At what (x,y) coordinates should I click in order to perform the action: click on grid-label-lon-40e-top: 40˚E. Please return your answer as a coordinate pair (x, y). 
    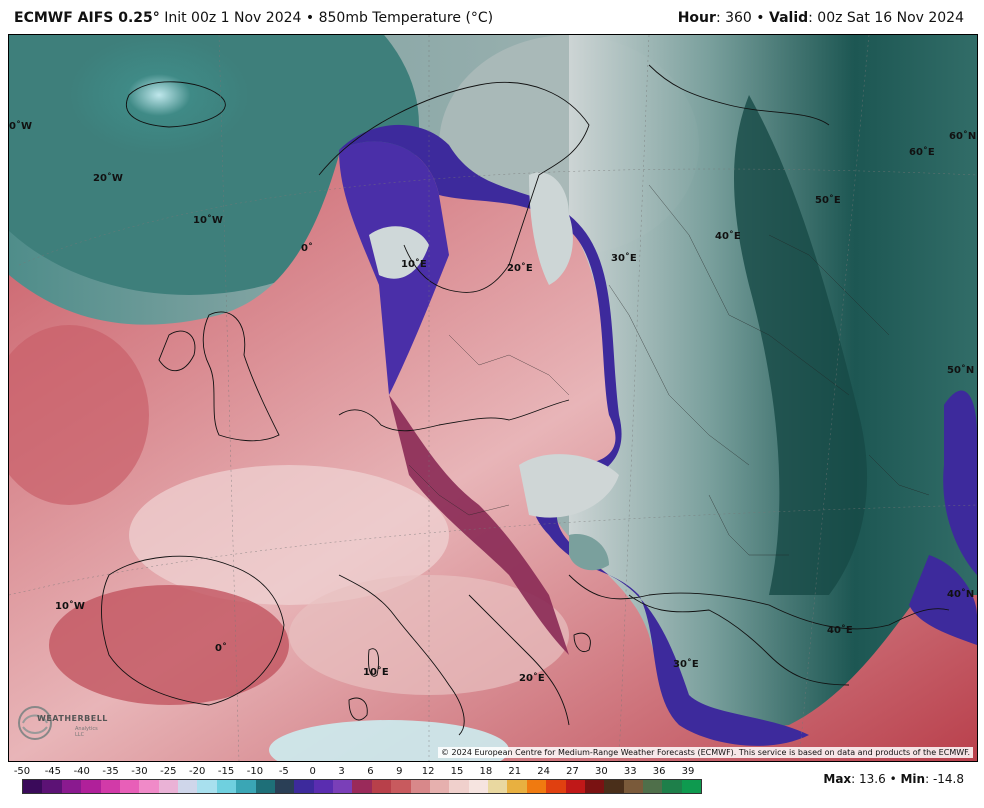
    Looking at the image, I should click on (728, 236).